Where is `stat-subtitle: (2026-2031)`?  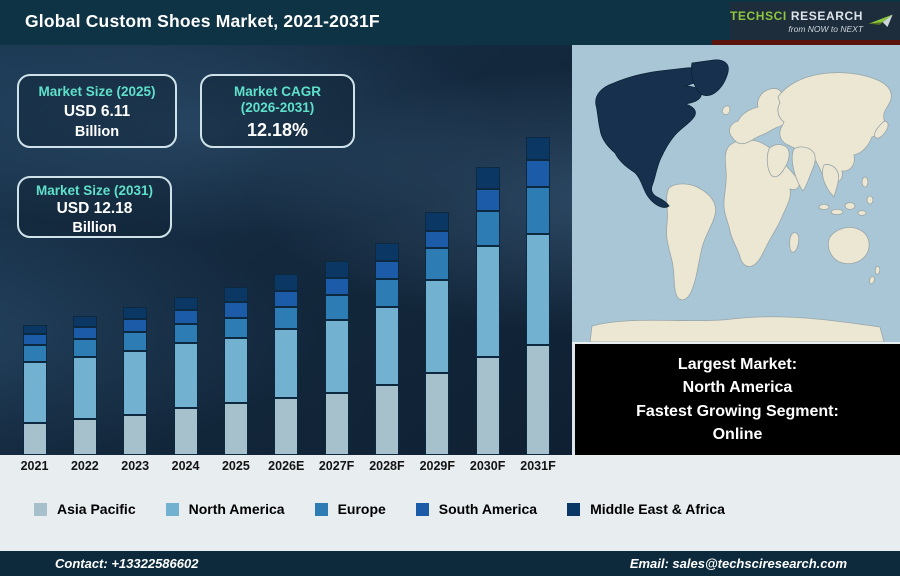 stat-subtitle: (2026-2031) is located at coordinates (277, 107).